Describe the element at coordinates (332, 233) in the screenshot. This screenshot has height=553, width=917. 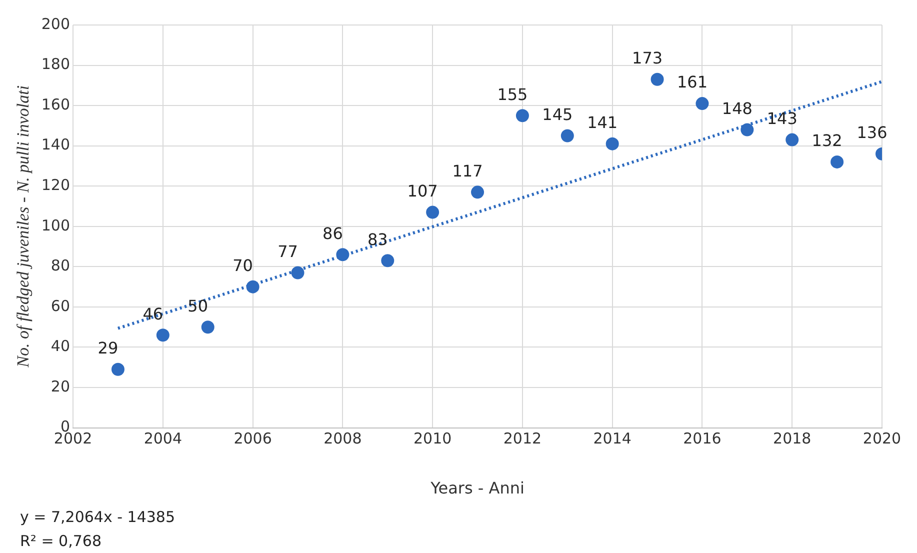
I see `data-label: 86` at that location.